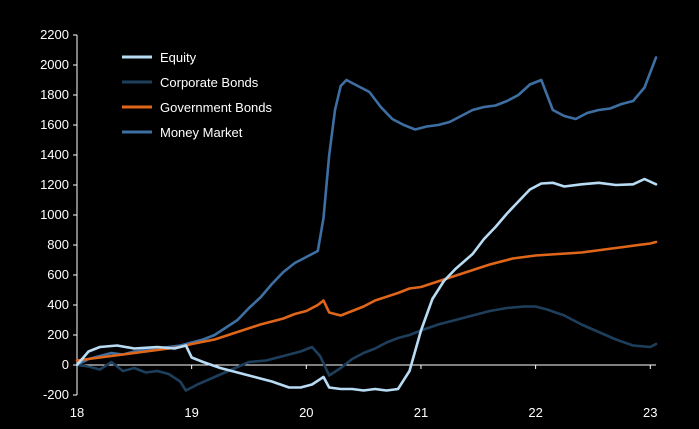 The height and width of the screenshot is (429, 699). I want to click on y-tick-label: 800, so click(58, 244).